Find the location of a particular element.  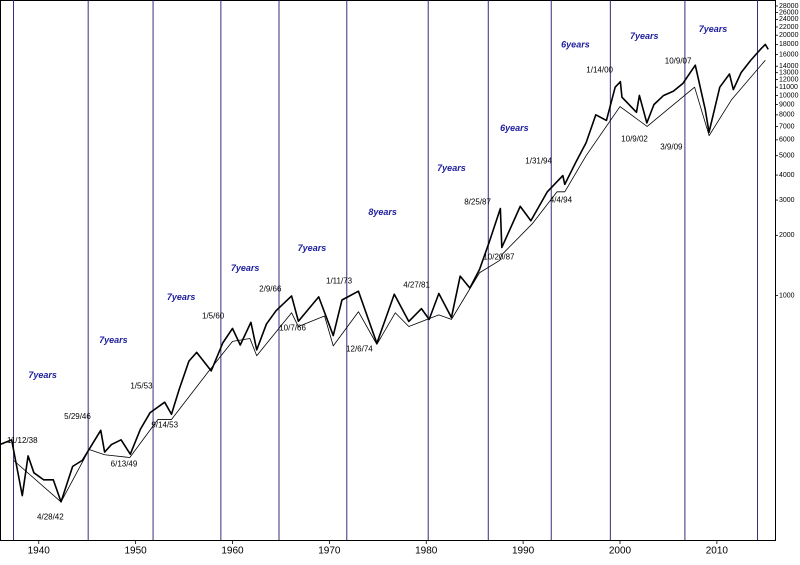

y-tick-label: 8000 is located at coordinates (787, 115).